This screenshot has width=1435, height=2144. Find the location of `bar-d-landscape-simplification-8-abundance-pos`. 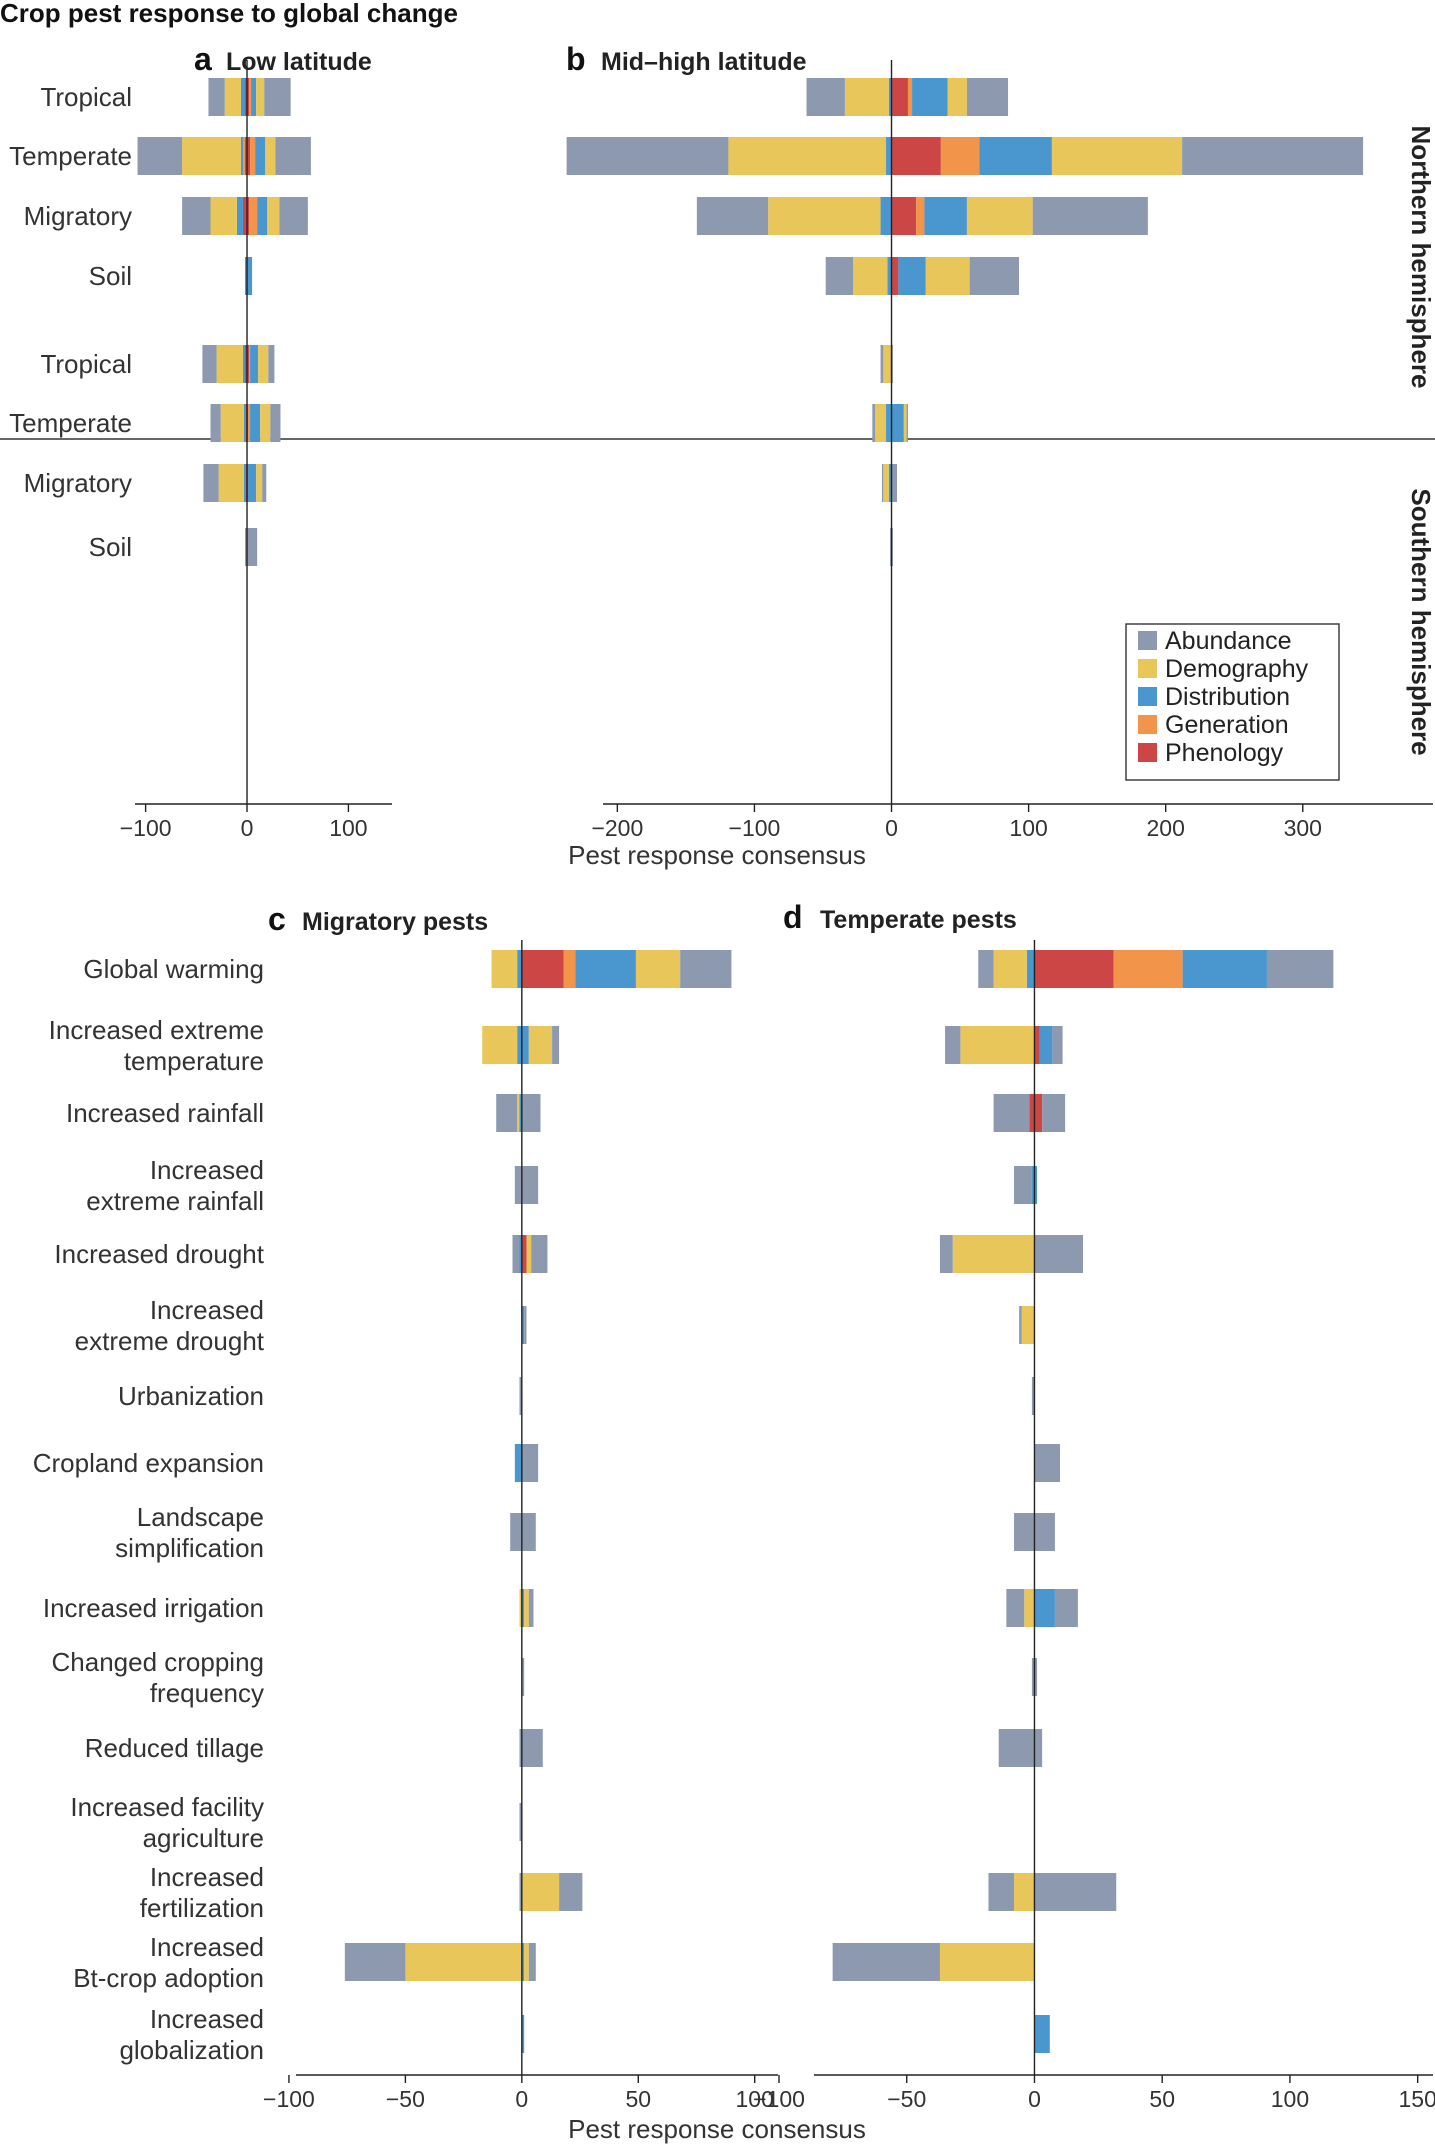

bar-d-landscape-simplification-8-abundance-pos is located at coordinates (1044, 1532).